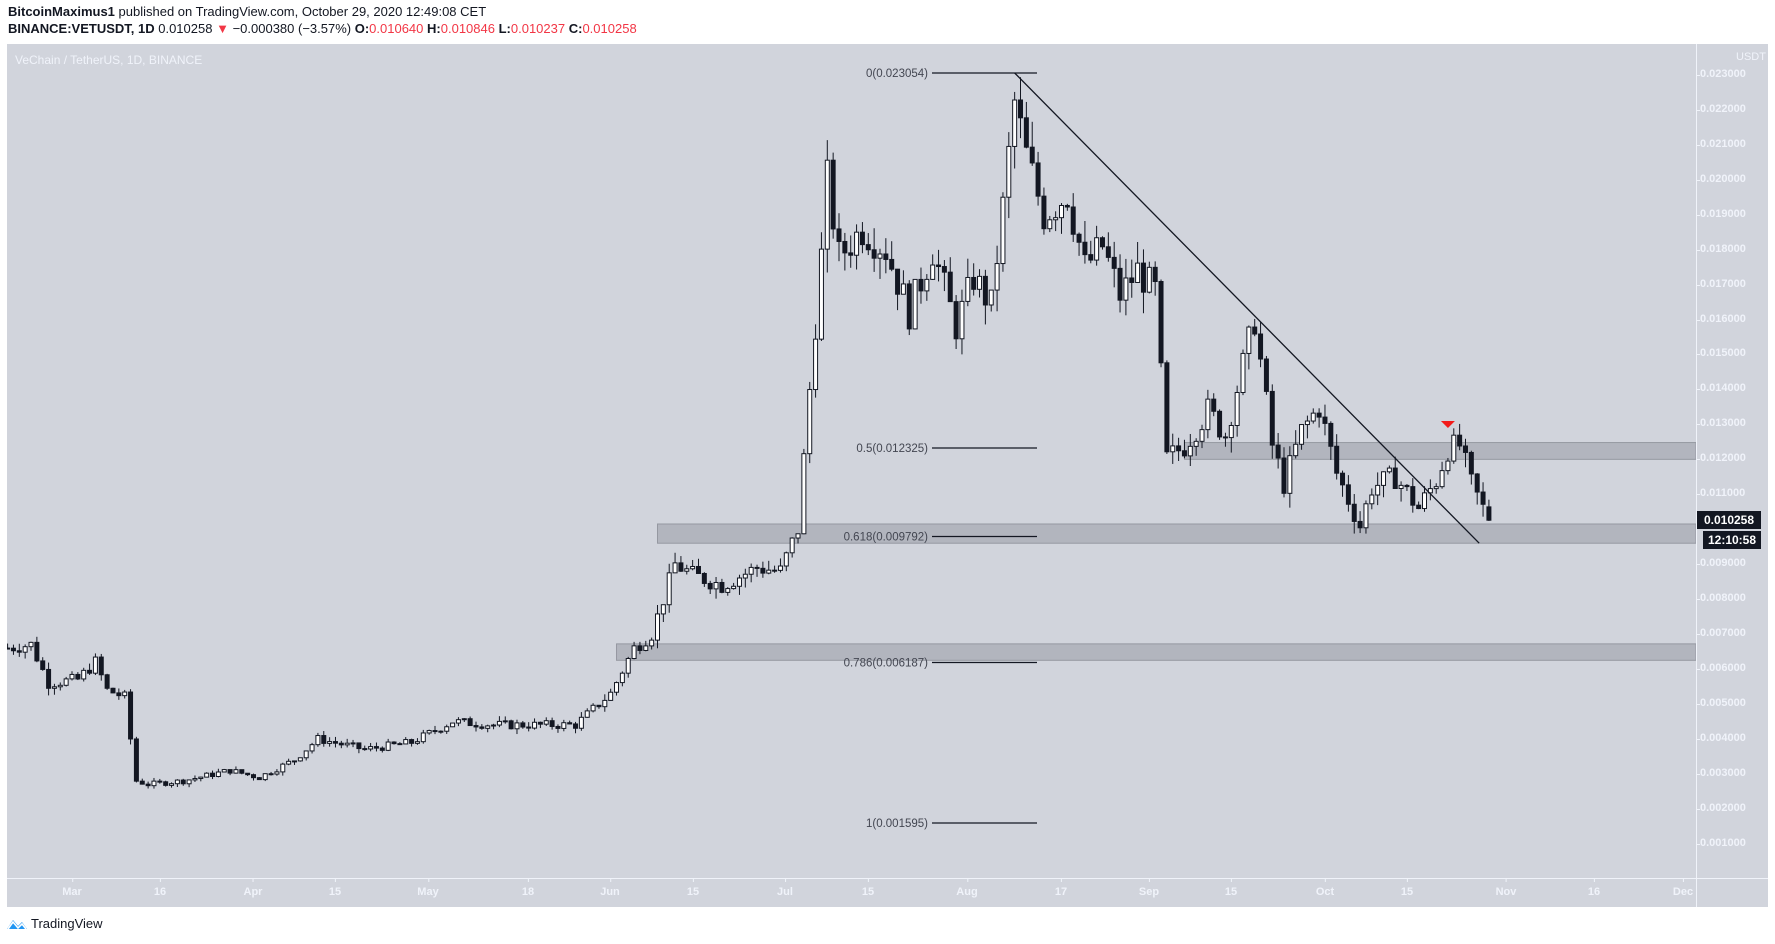 Image resolution: width=1775 pixels, height=944 pixels. What do you see at coordinates (396, 28) in the screenshot?
I see `open-value: 0.010640` at bounding box center [396, 28].